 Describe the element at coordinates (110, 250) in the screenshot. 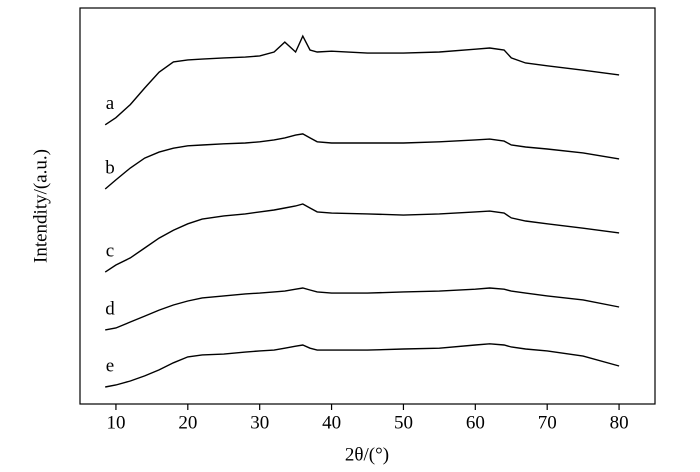

I see `curve-label: c` at that location.